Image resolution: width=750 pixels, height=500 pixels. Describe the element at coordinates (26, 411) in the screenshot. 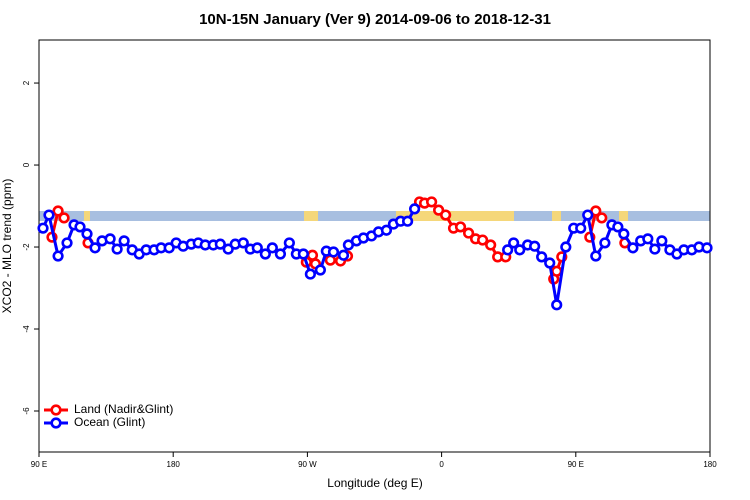

I see `y-tick-label: -6` at that location.